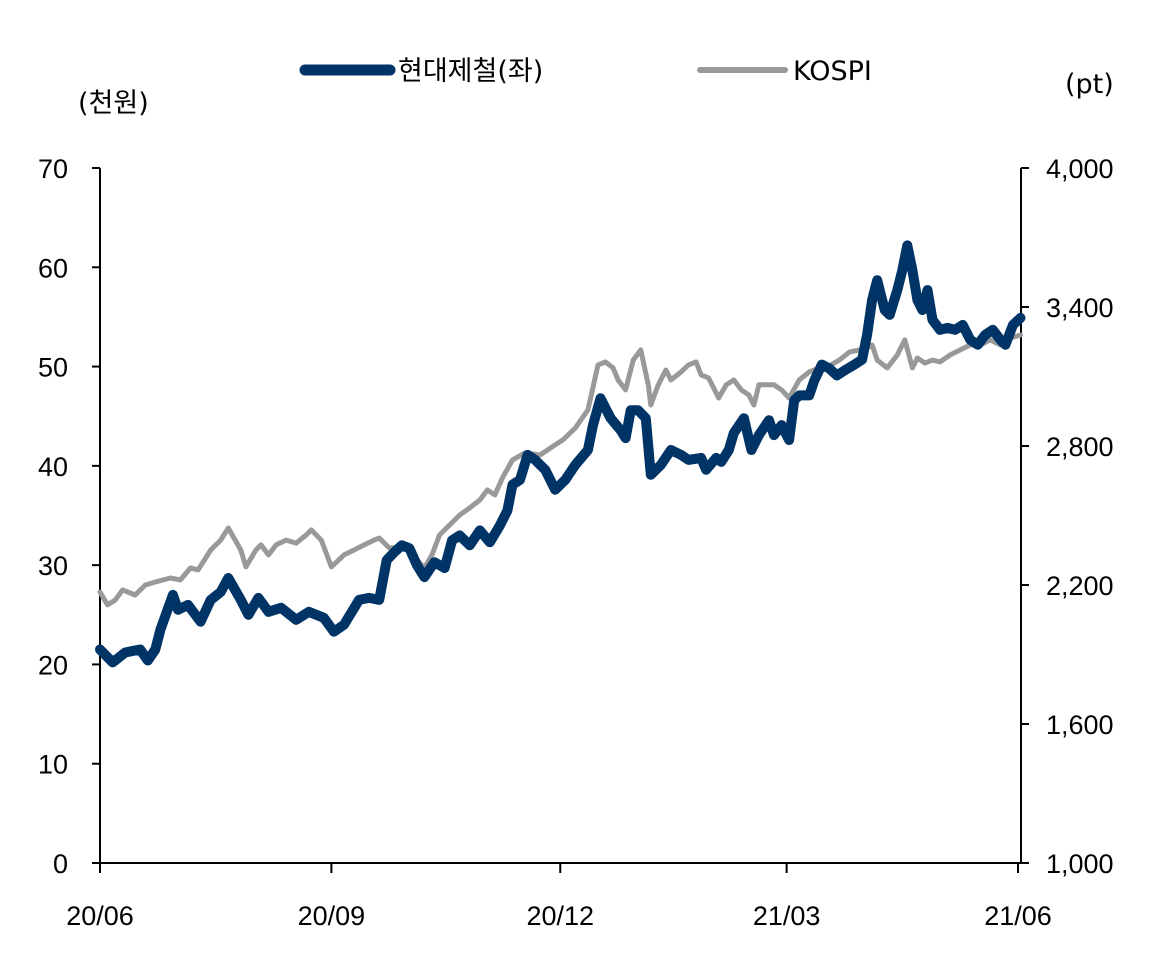  Describe the element at coordinates (1080, 169) in the screenshot. I see `right-tick-label: 4,000` at that location.